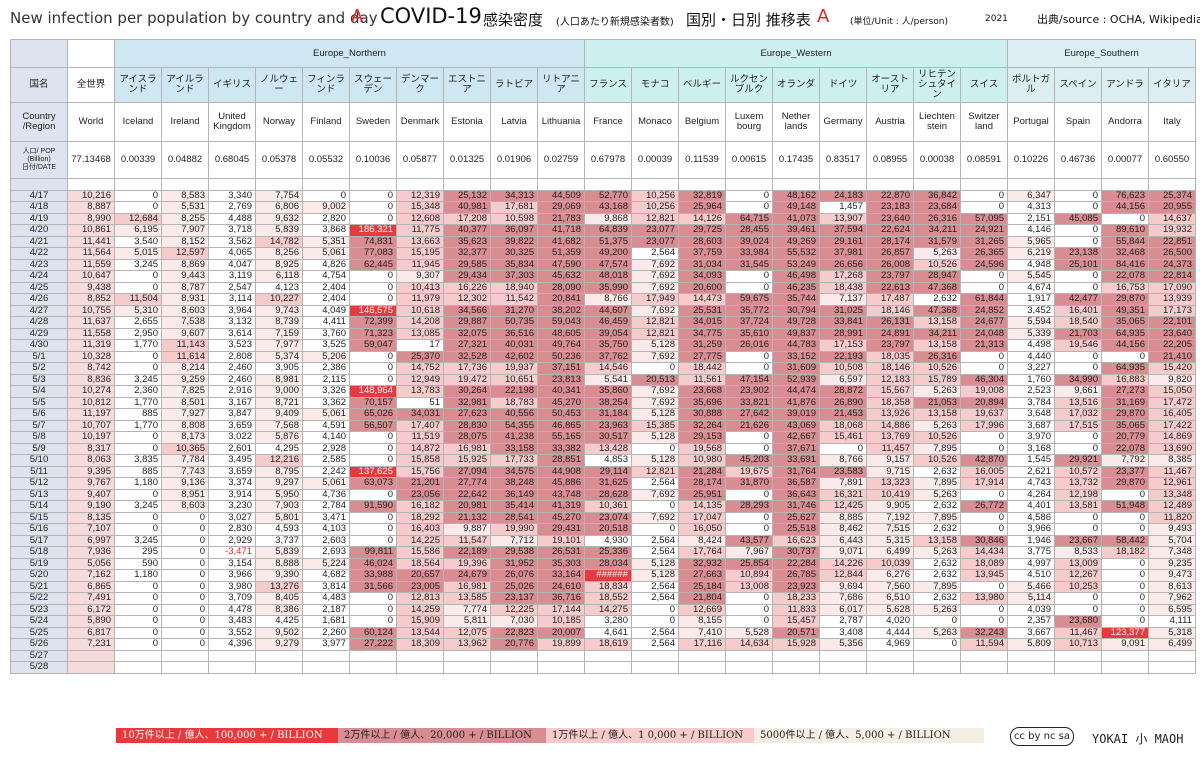  Describe the element at coordinates (937, 552) in the screenshot. I see `value-cell: 5,263` at that location.